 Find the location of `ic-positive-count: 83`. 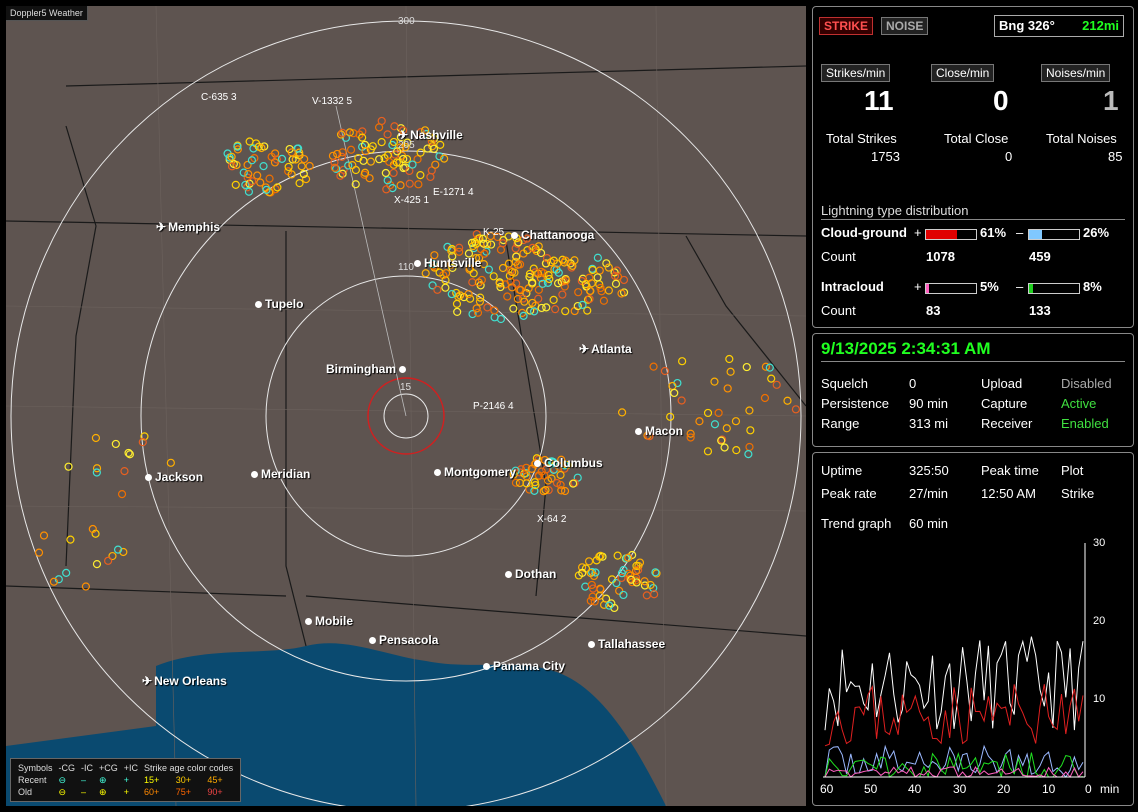

ic-positive-count: 83 is located at coordinates (933, 310).